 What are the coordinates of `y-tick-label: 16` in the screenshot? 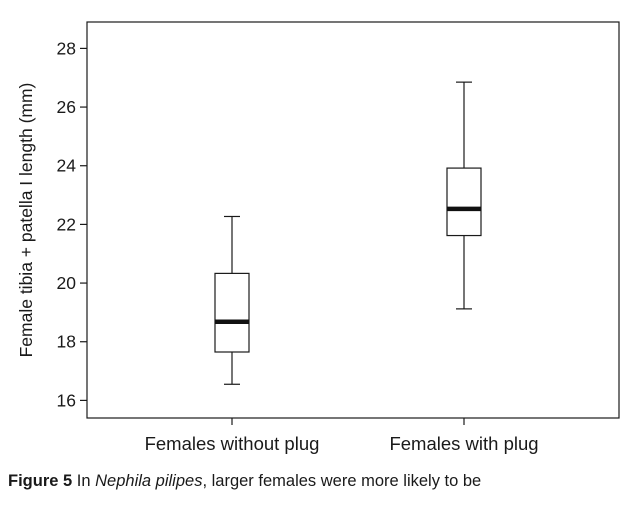 It's located at (66, 400).